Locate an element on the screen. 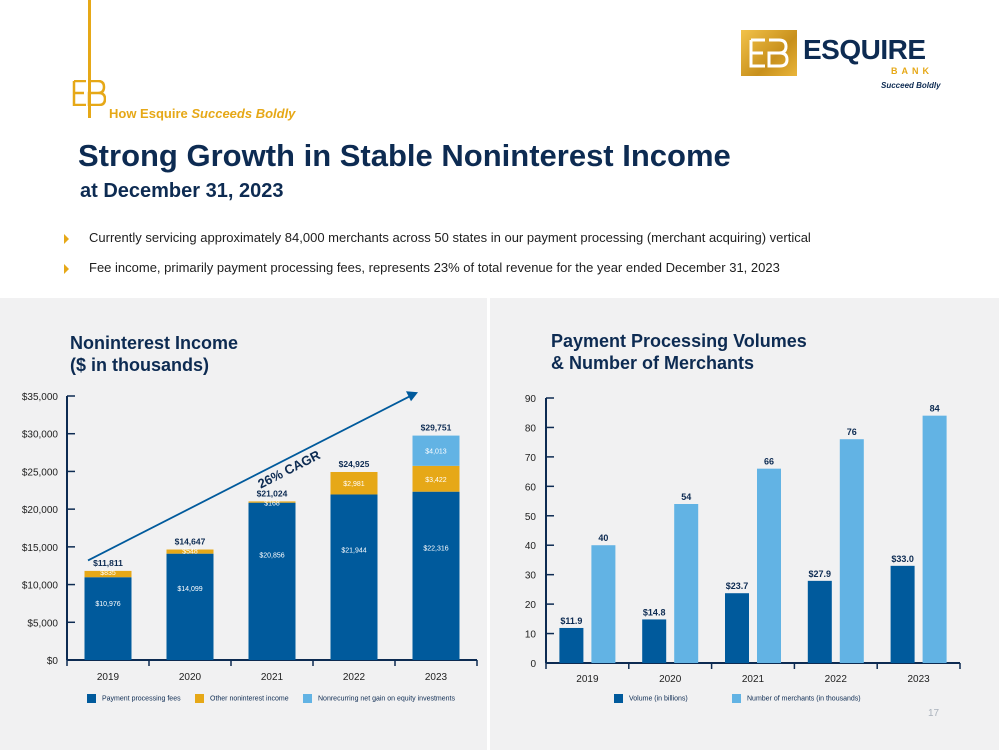 This screenshot has height=750, width=999. bar-value-label: $548 is located at coordinates (190, 552).